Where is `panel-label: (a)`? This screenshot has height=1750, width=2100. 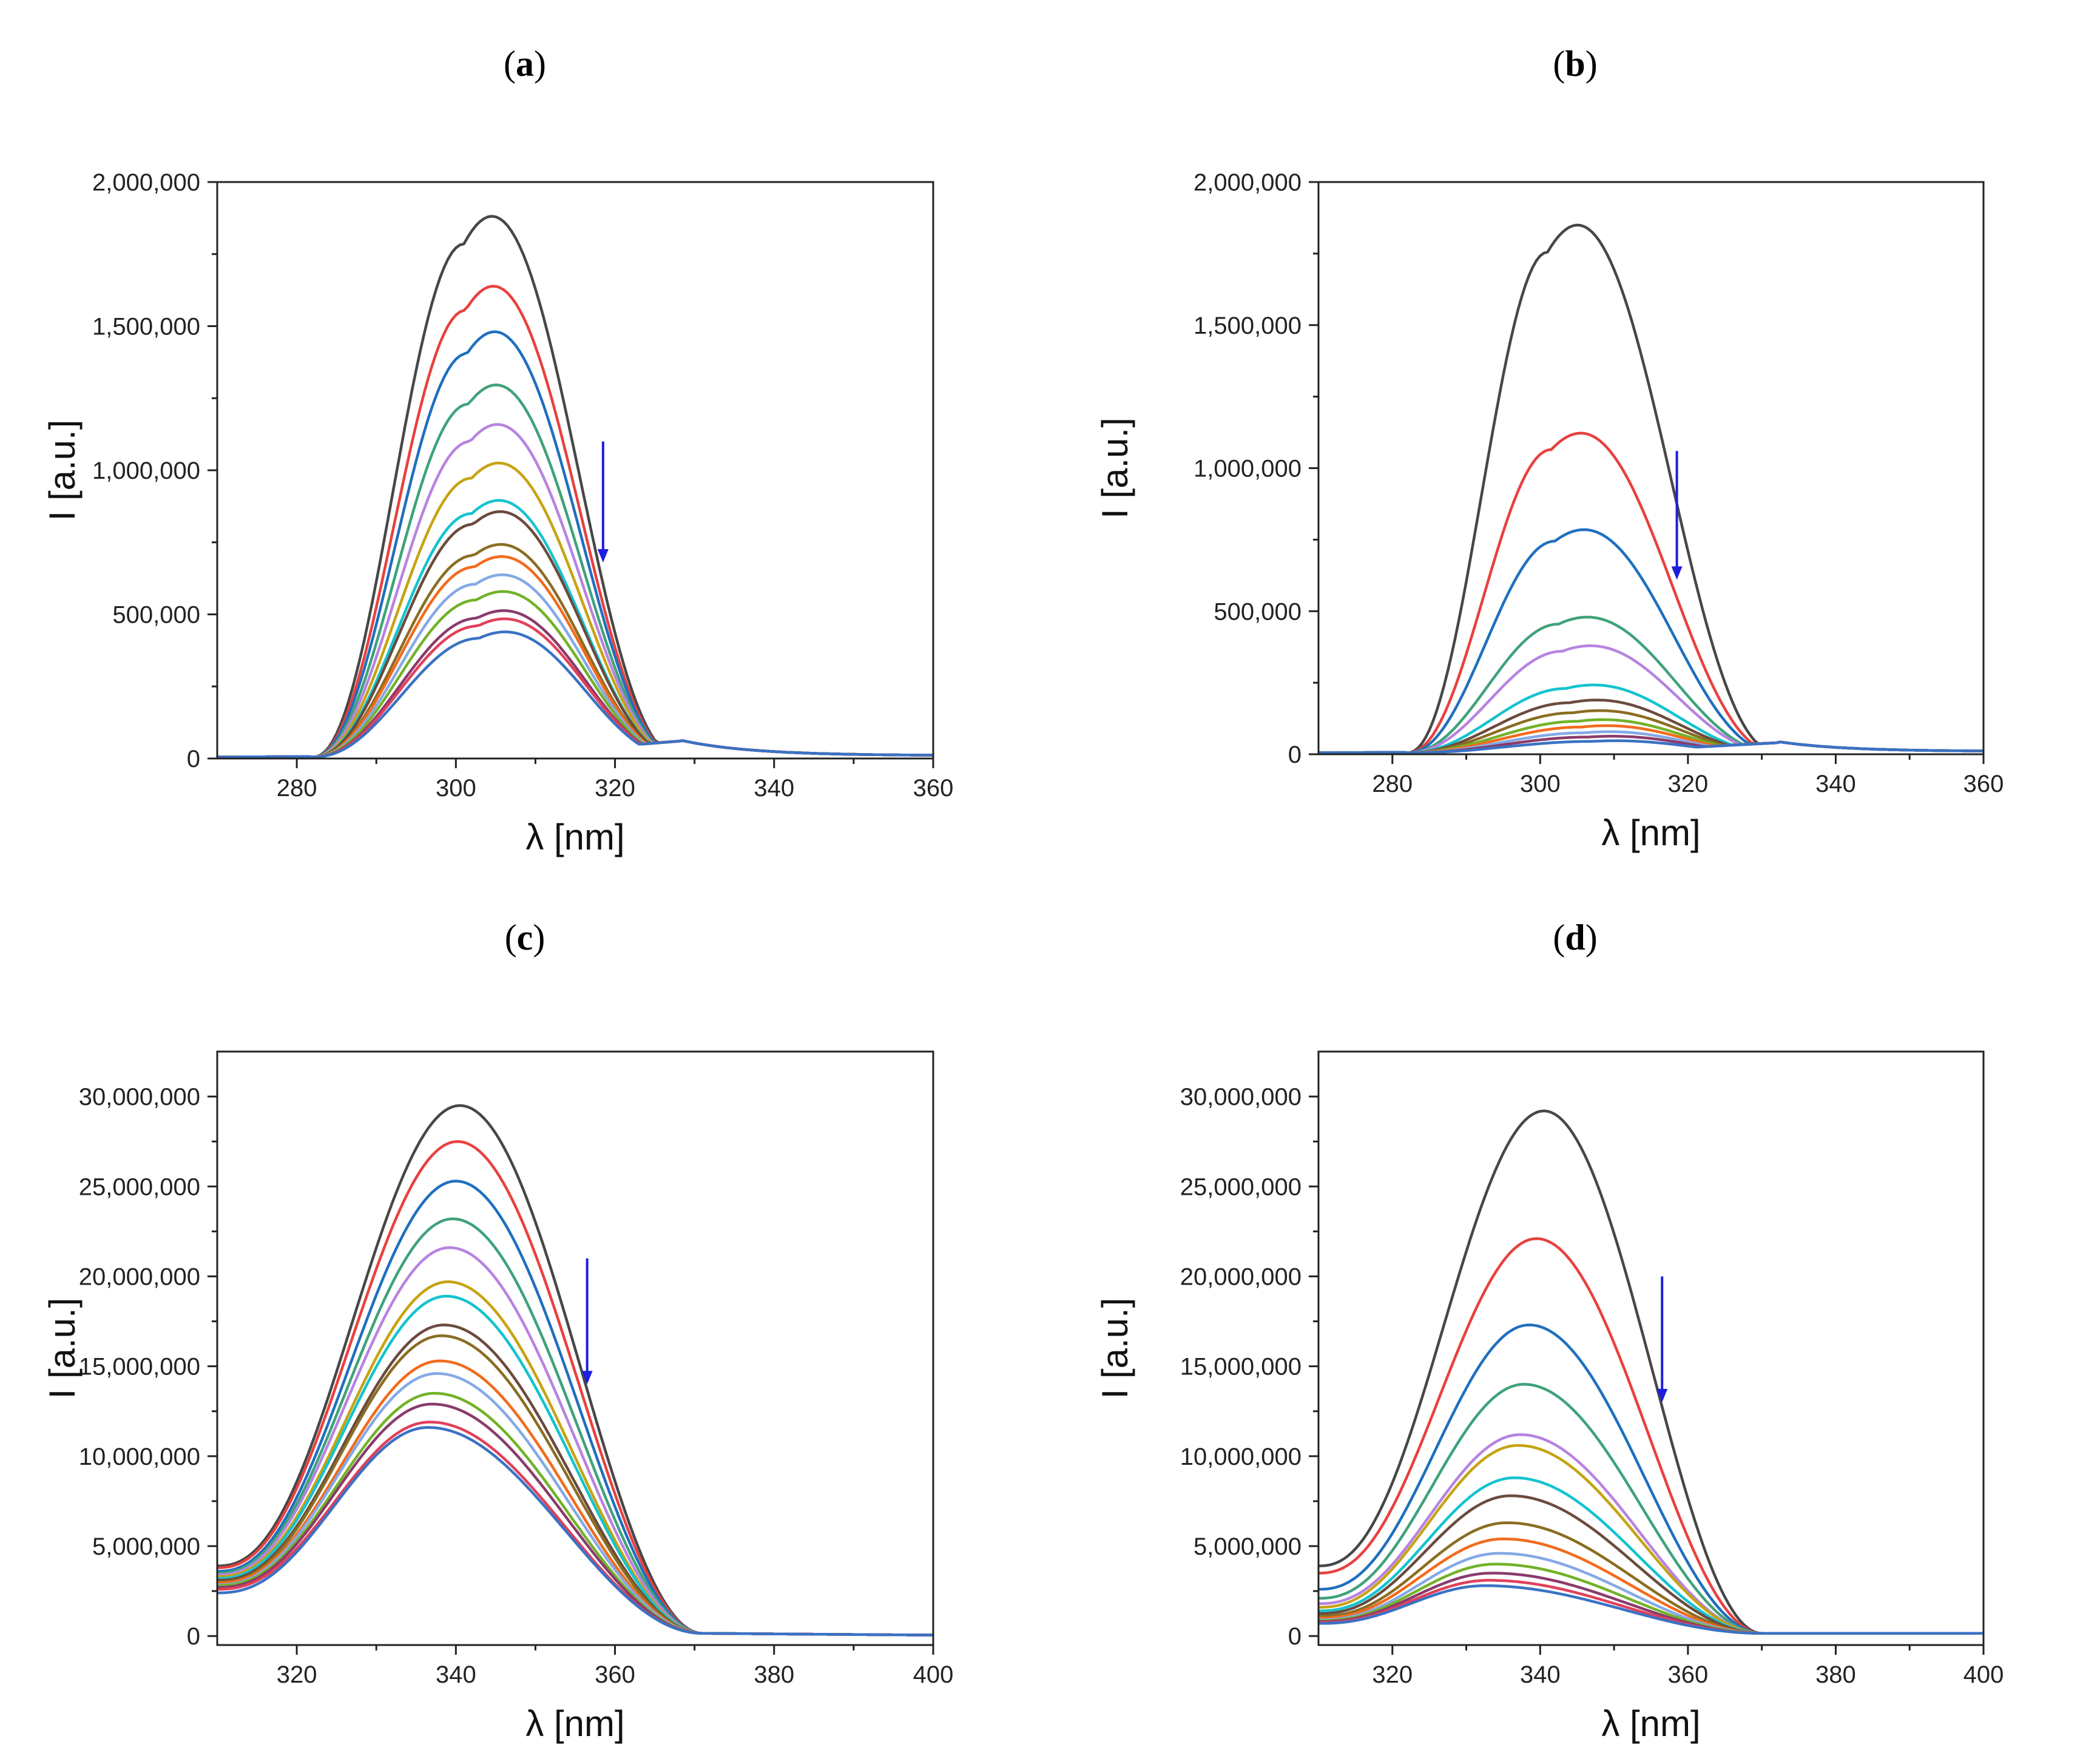 panel-label: (a) is located at coordinates (525, 64).